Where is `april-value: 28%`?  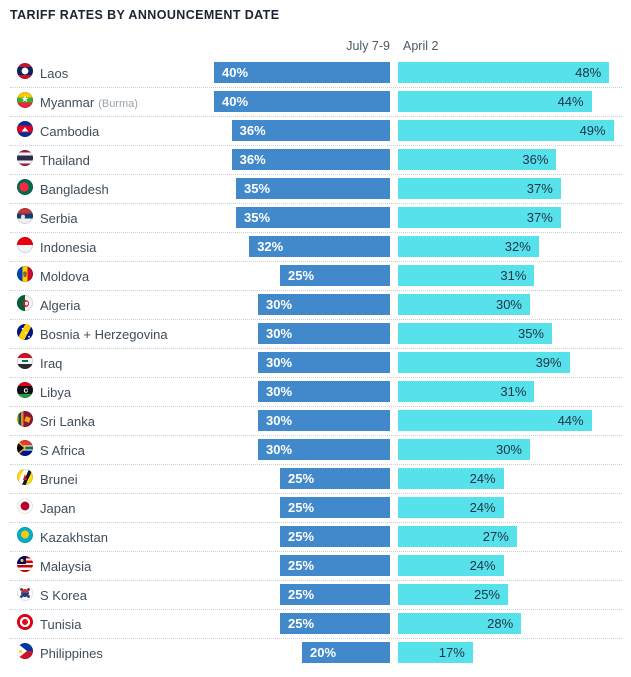 april-value: 28% is located at coordinates (500, 623).